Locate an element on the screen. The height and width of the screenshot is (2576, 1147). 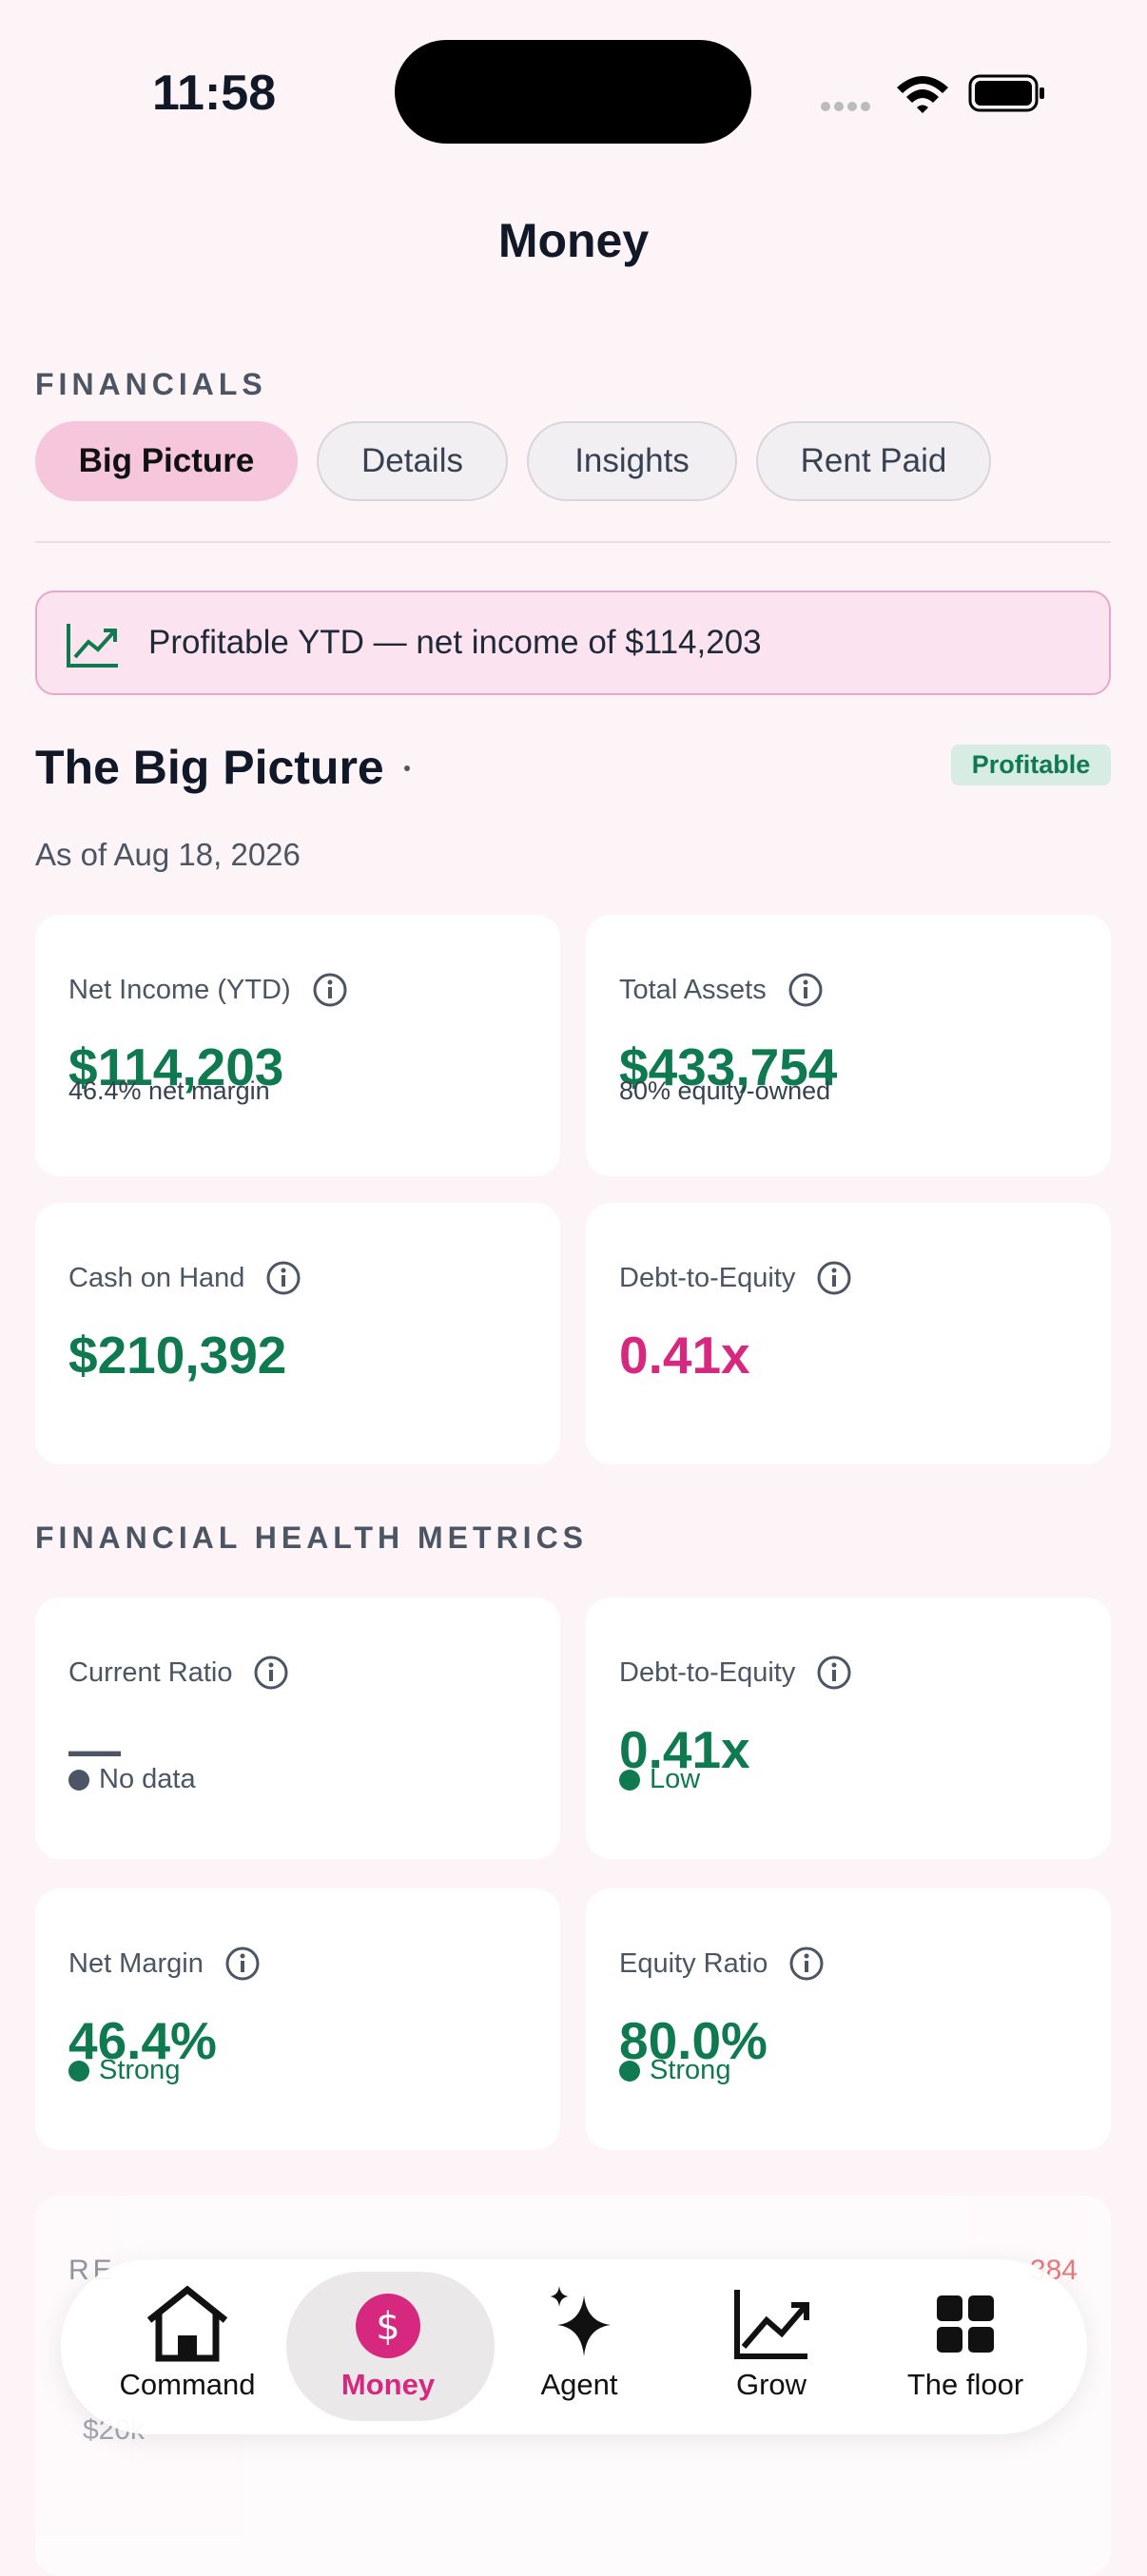
tab: Insights is located at coordinates (632, 461).